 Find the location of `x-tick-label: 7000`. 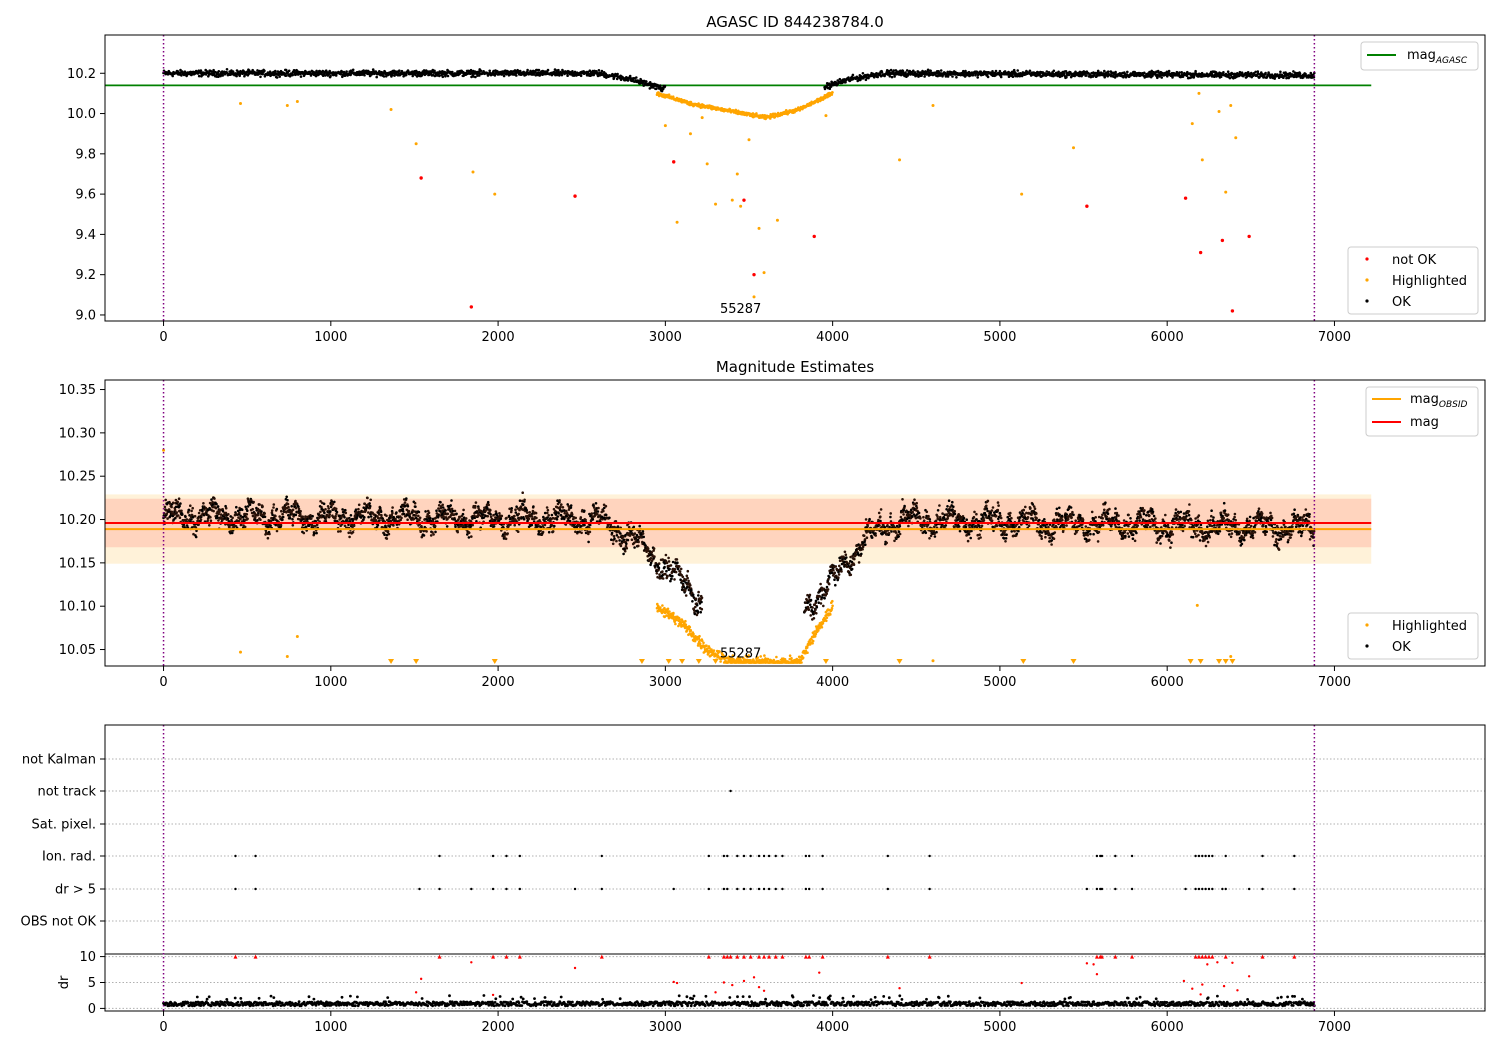

x-tick-label: 7000 is located at coordinates (1334, 337).